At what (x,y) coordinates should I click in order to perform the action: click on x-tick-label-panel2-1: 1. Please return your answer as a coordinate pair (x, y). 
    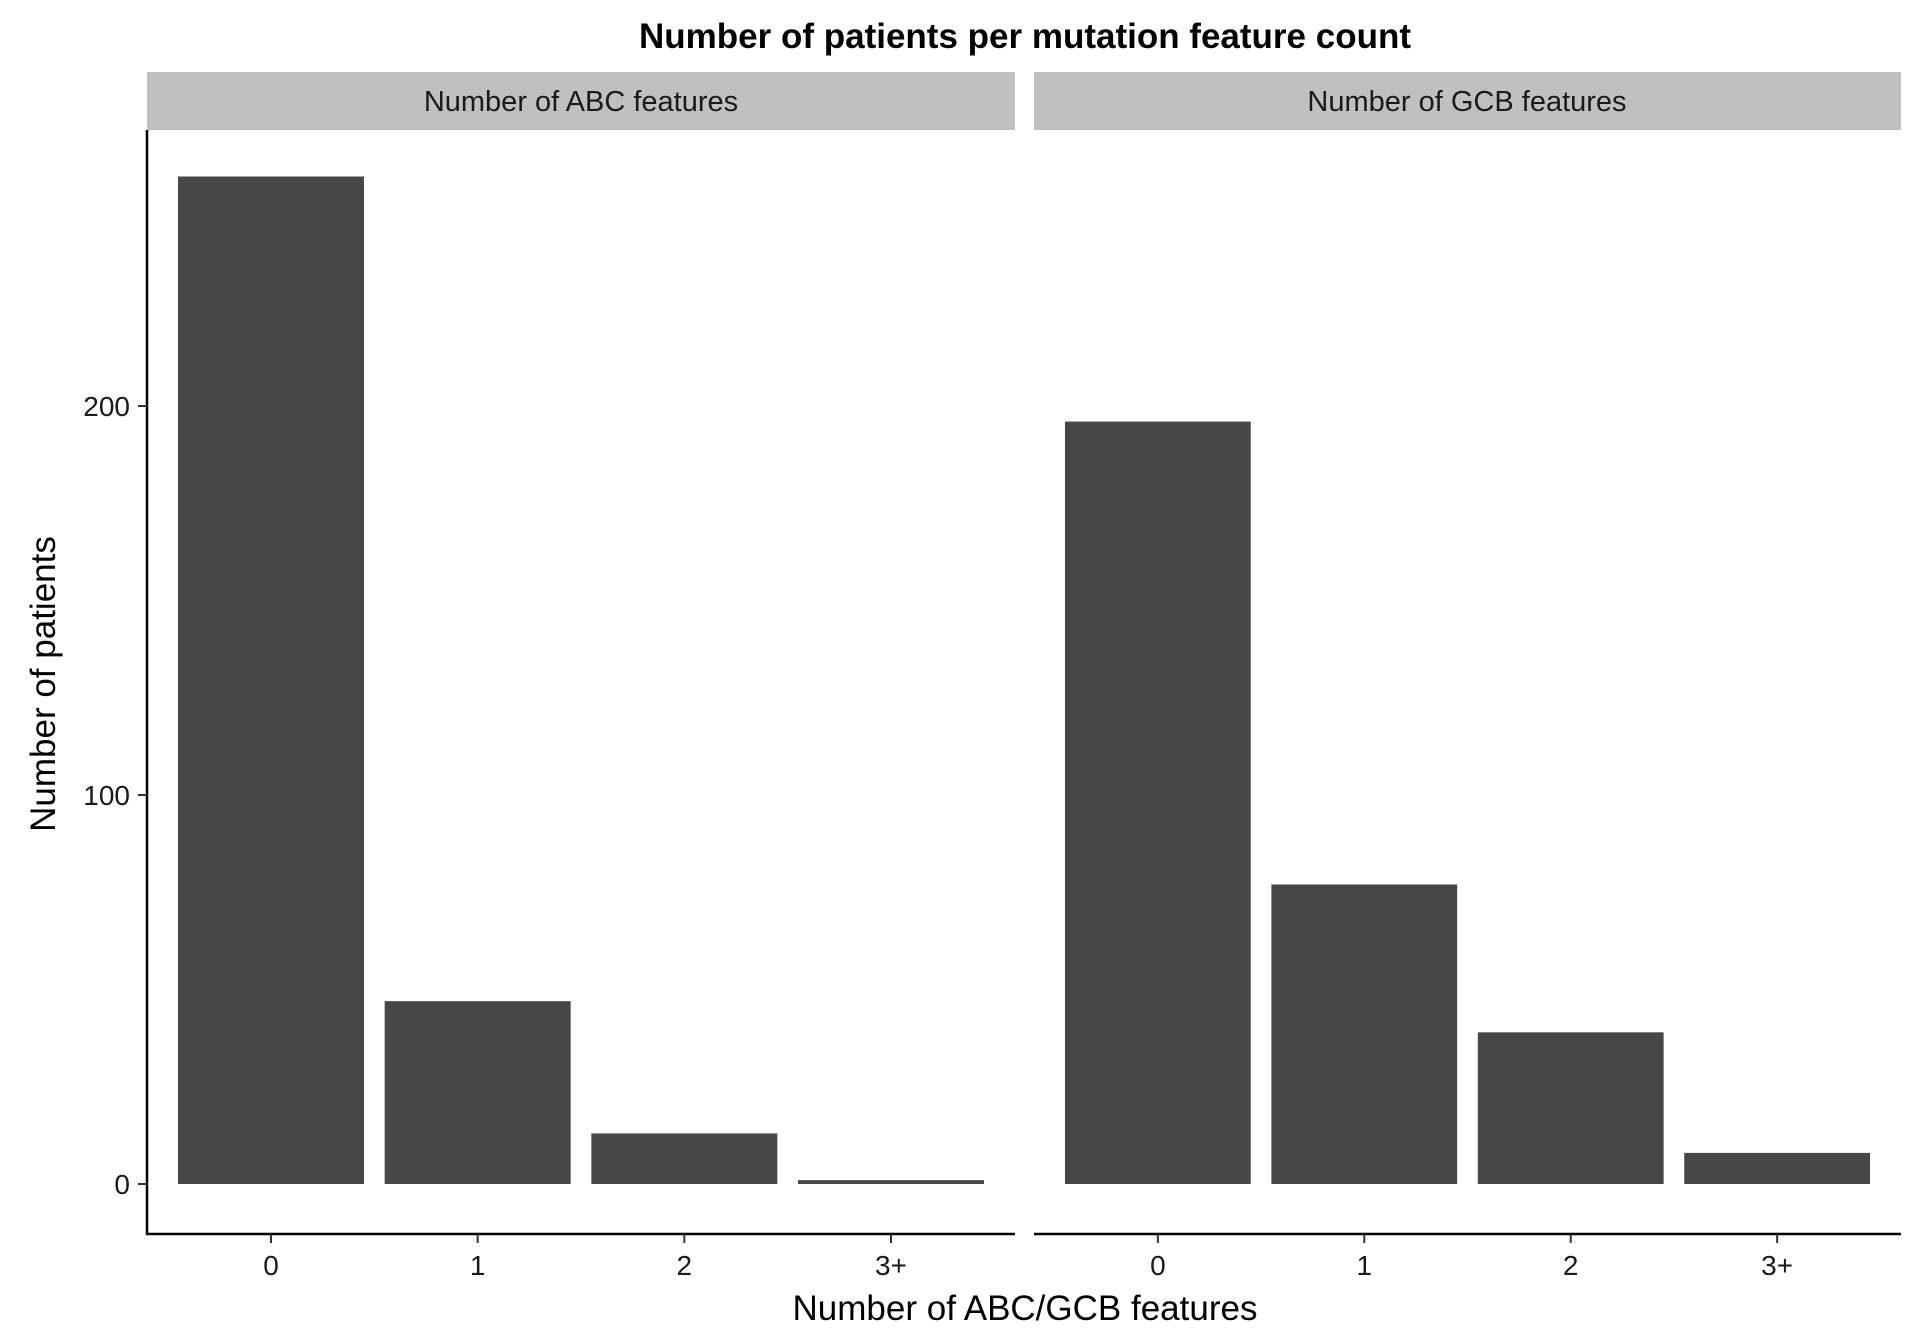
    Looking at the image, I should click on (1364, 1265).